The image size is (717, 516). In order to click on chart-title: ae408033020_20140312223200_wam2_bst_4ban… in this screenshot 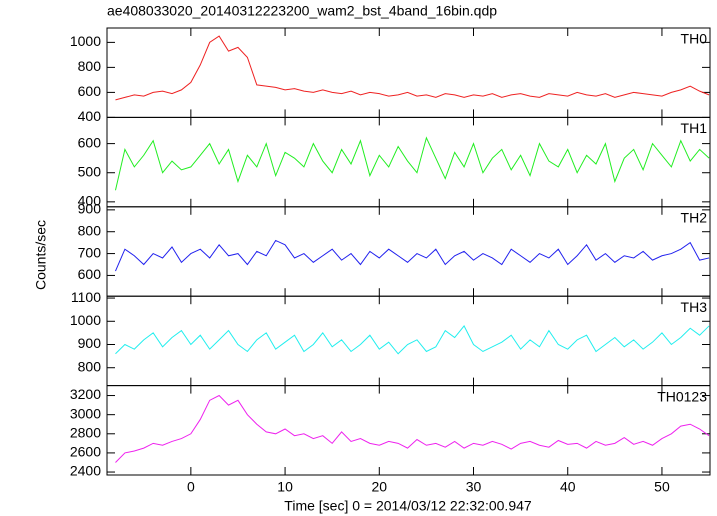, I will do `click(302, 11)`.